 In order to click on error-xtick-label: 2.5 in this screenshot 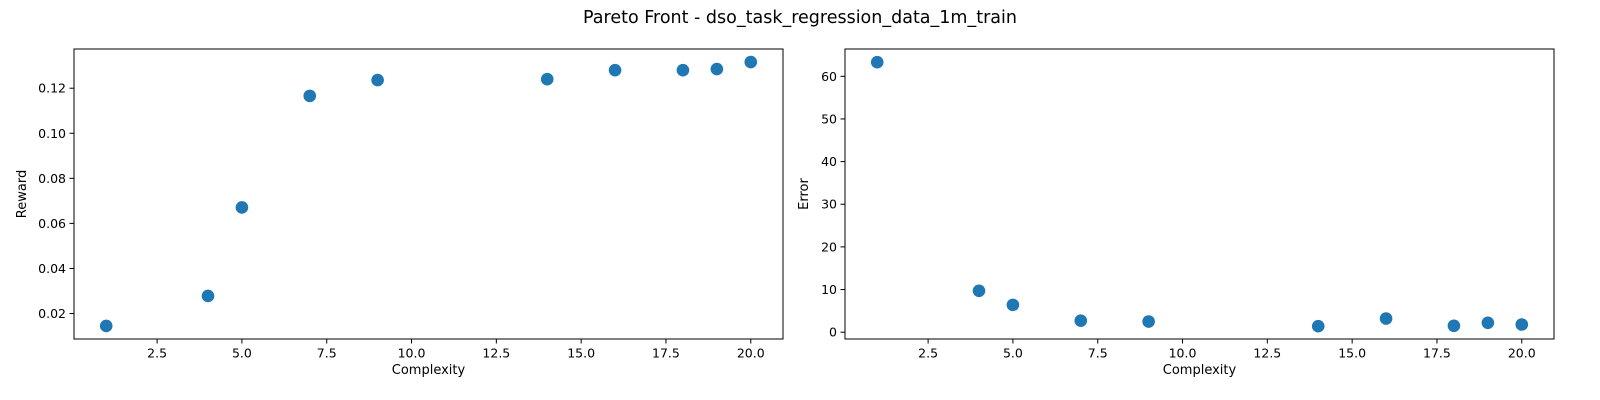, I will do `click(928, 353)`.